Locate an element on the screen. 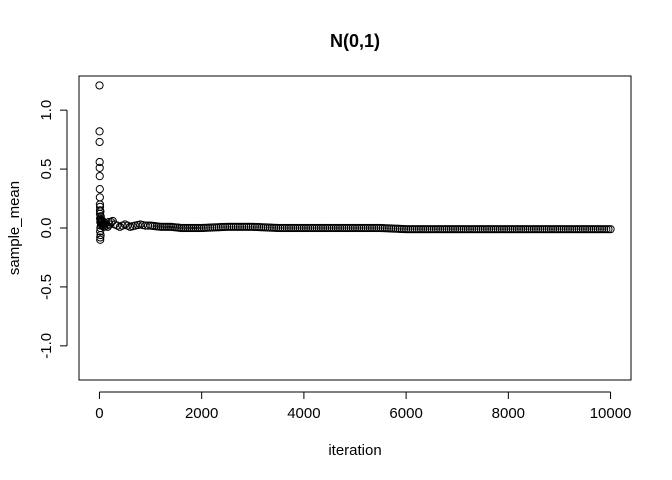  x-axis-title: iteration is located at coordinates (354, 450).